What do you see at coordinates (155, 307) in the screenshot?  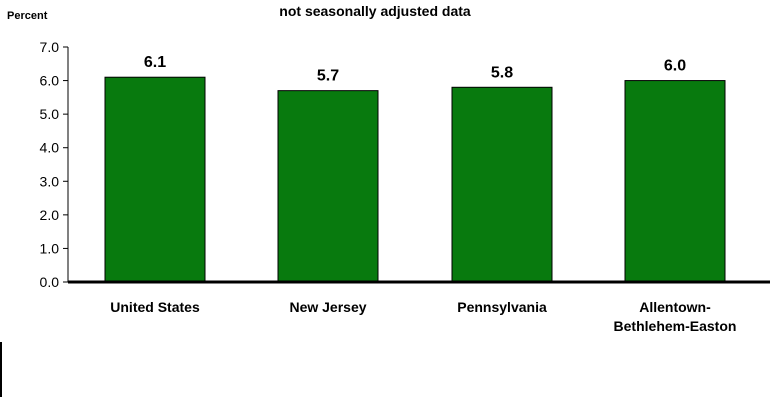 I see `x-tick-label: United States` at bounding box center [155, 307].